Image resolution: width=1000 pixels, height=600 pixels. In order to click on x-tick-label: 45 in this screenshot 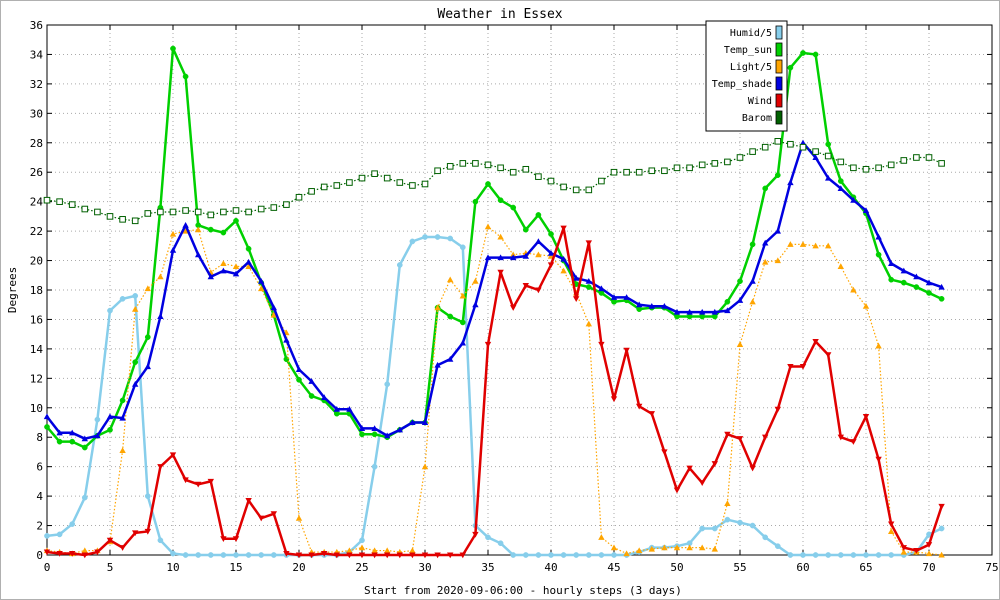, I will do `click(613, 567)`.